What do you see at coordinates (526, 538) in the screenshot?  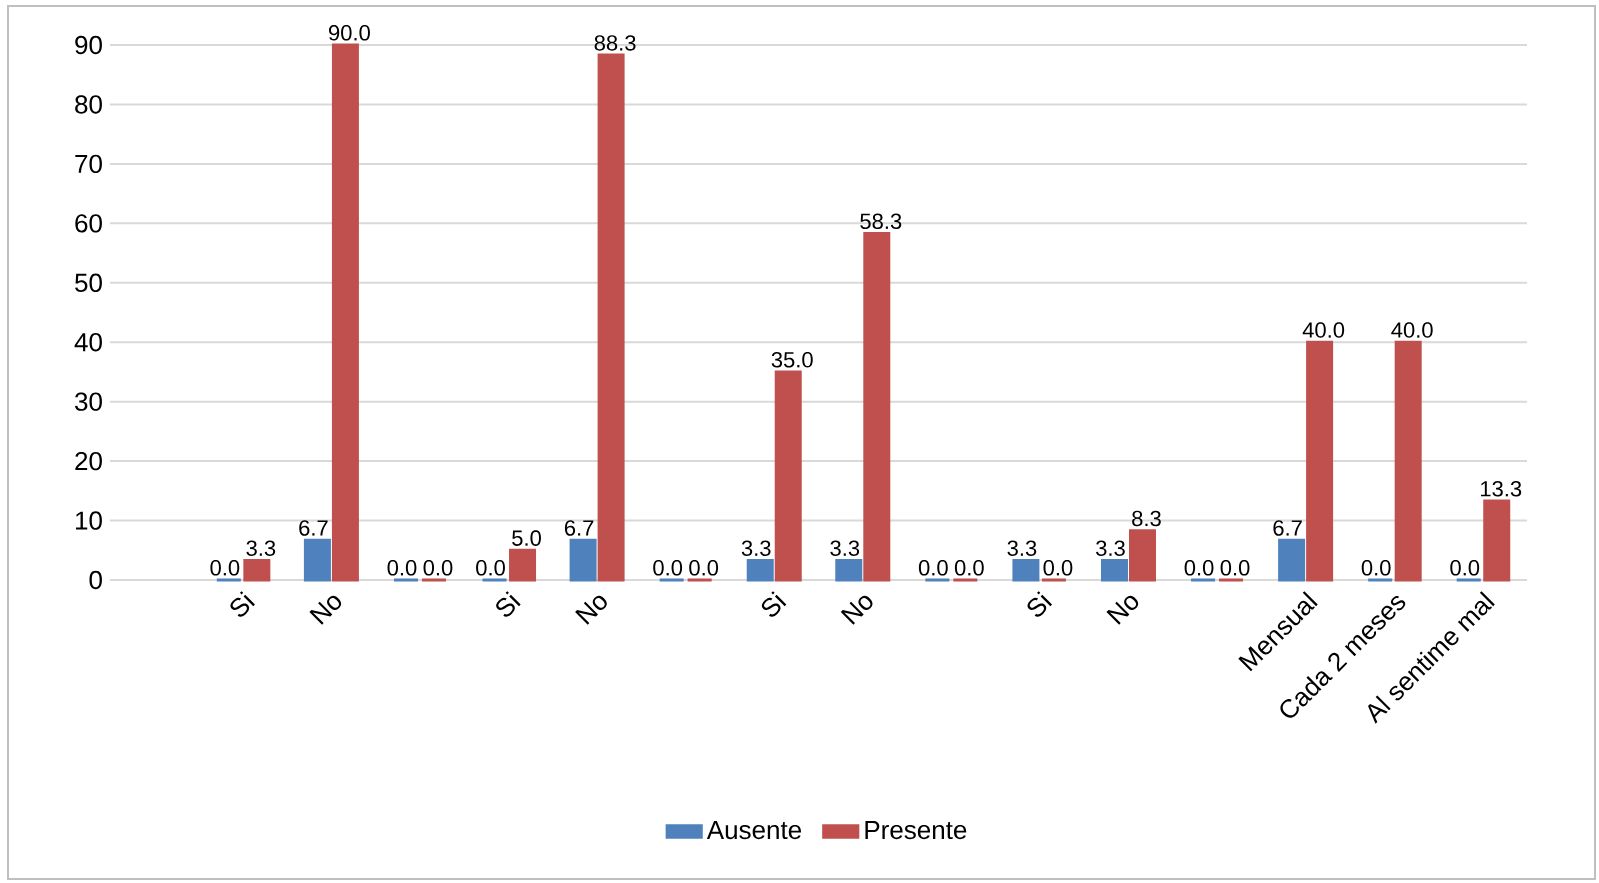 I see `data-label: 5.0` at bounding box center [526, 538].